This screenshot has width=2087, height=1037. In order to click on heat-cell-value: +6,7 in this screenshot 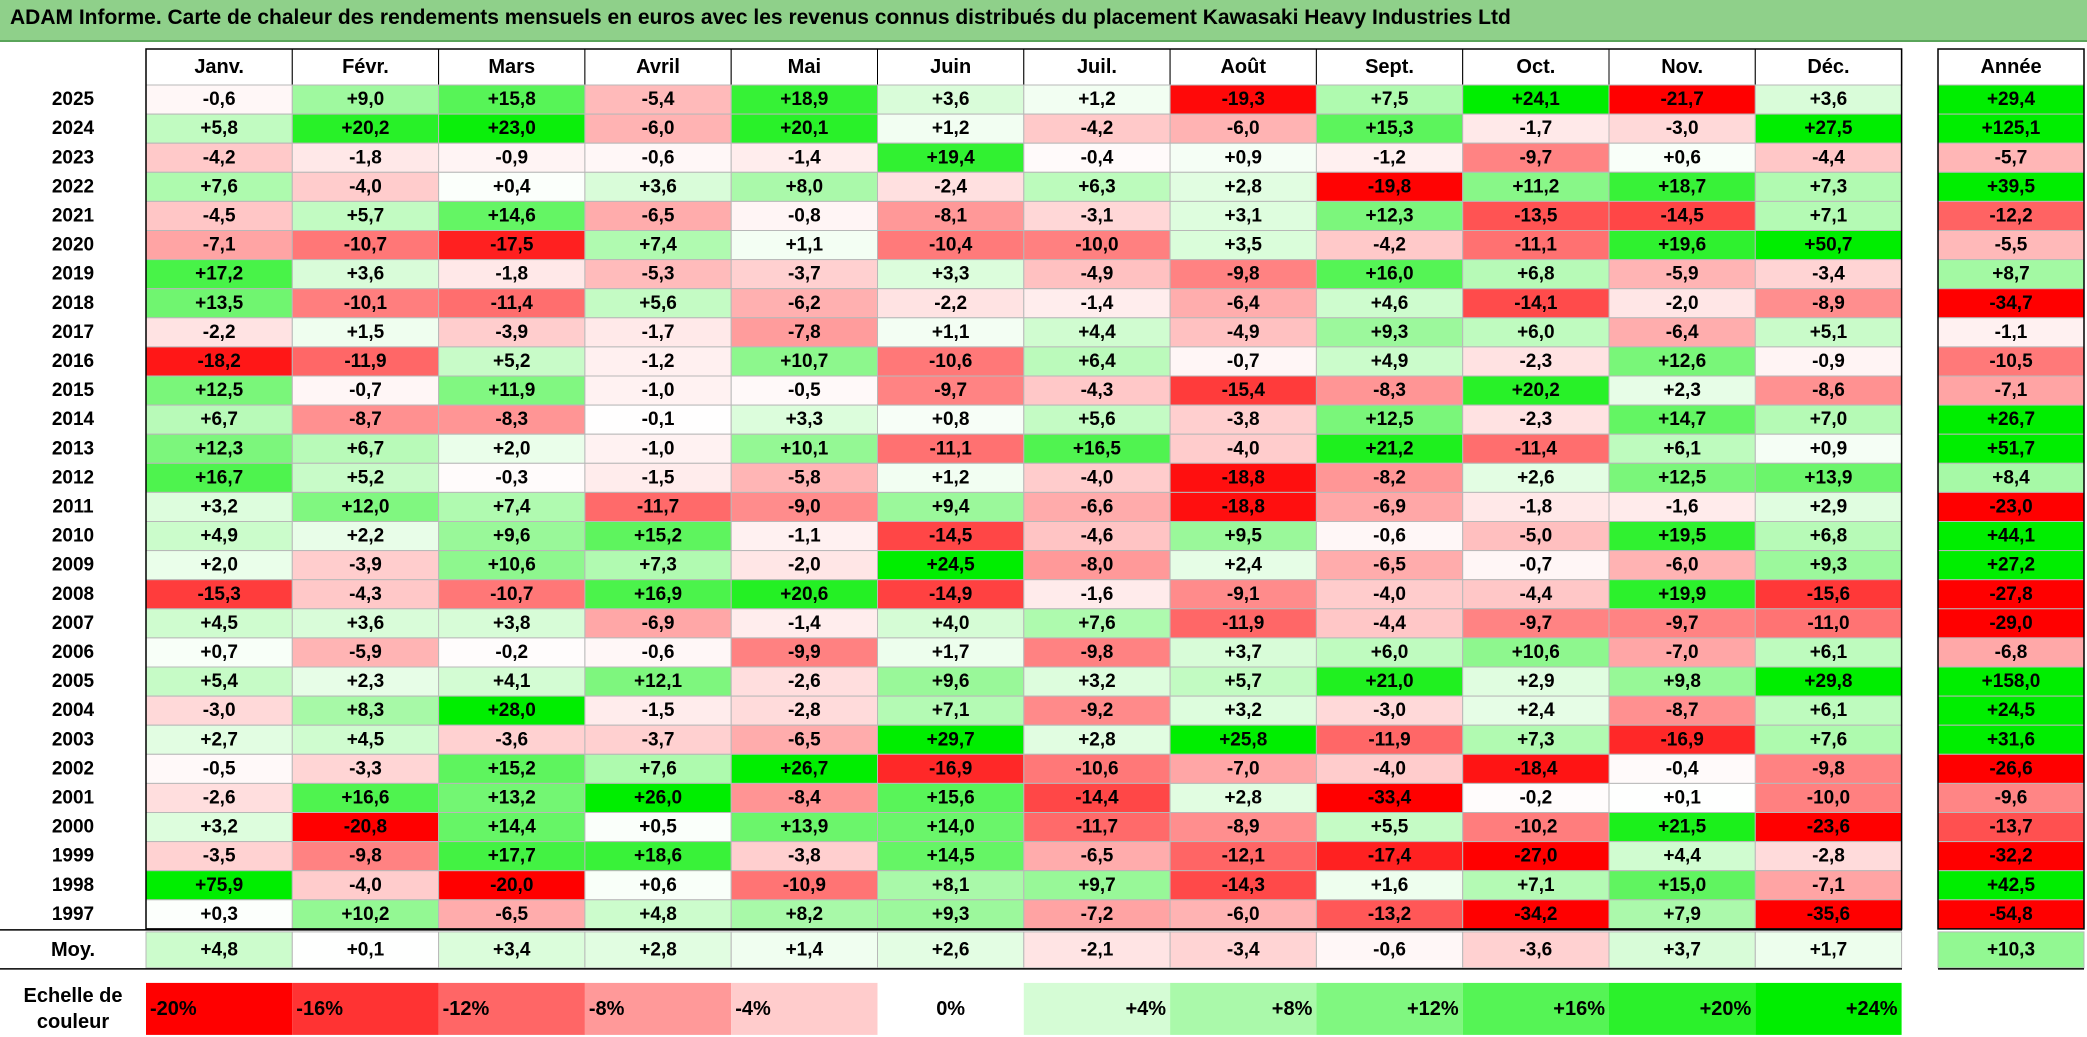, I will do `click(366, 448)`.